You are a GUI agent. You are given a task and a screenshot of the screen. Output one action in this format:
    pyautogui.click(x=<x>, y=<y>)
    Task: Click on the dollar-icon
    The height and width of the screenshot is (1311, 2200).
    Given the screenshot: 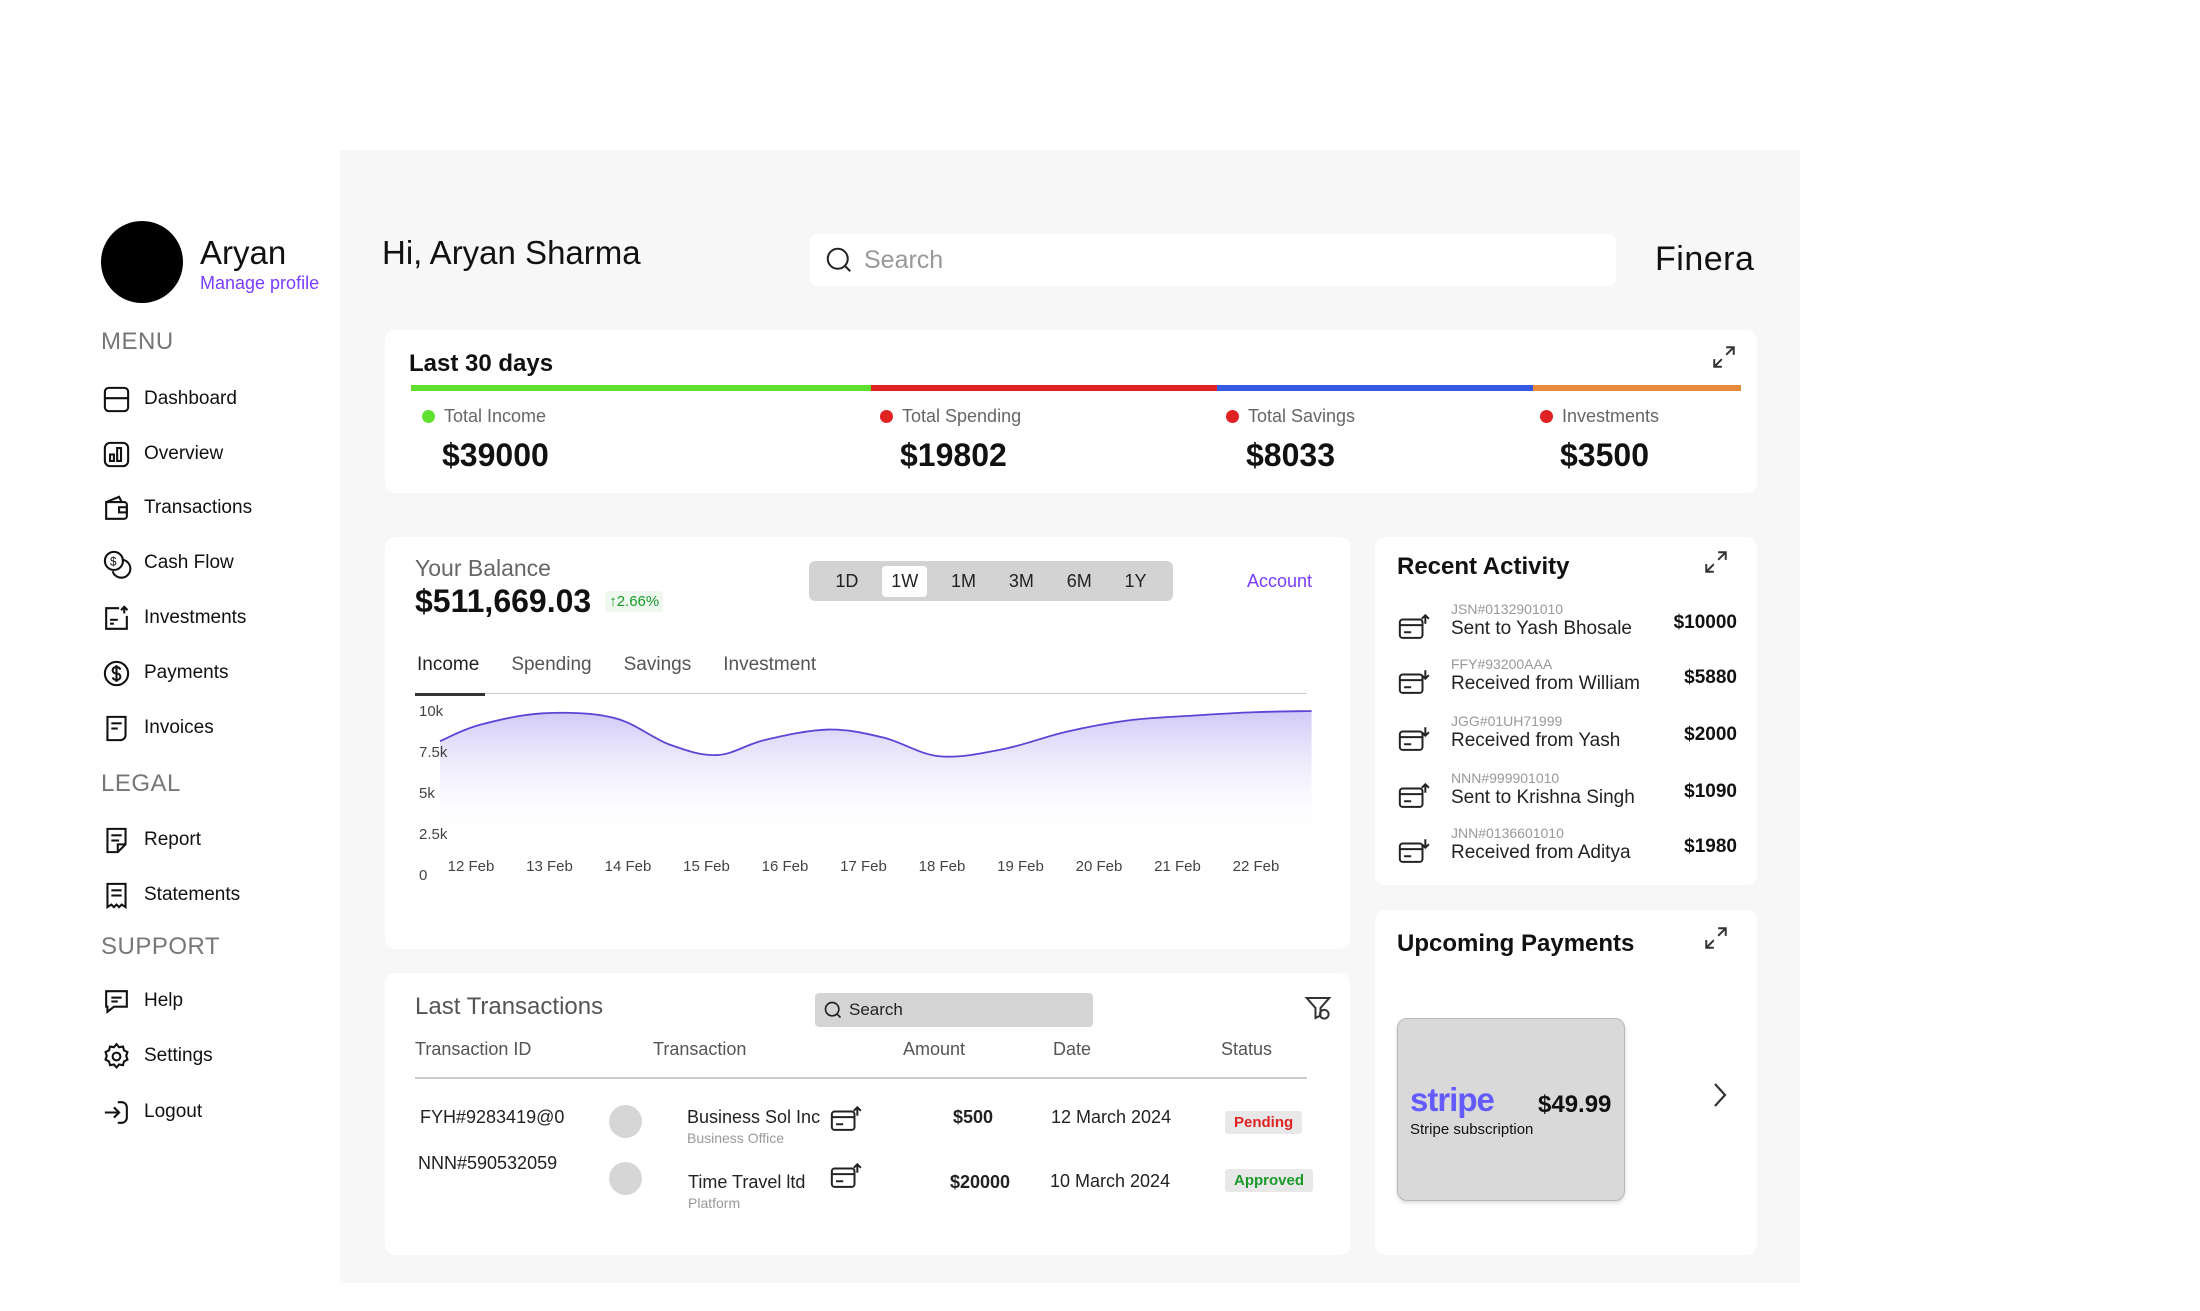 What is the action you would take?
    pyautogui.click(x=116, y=673)
    